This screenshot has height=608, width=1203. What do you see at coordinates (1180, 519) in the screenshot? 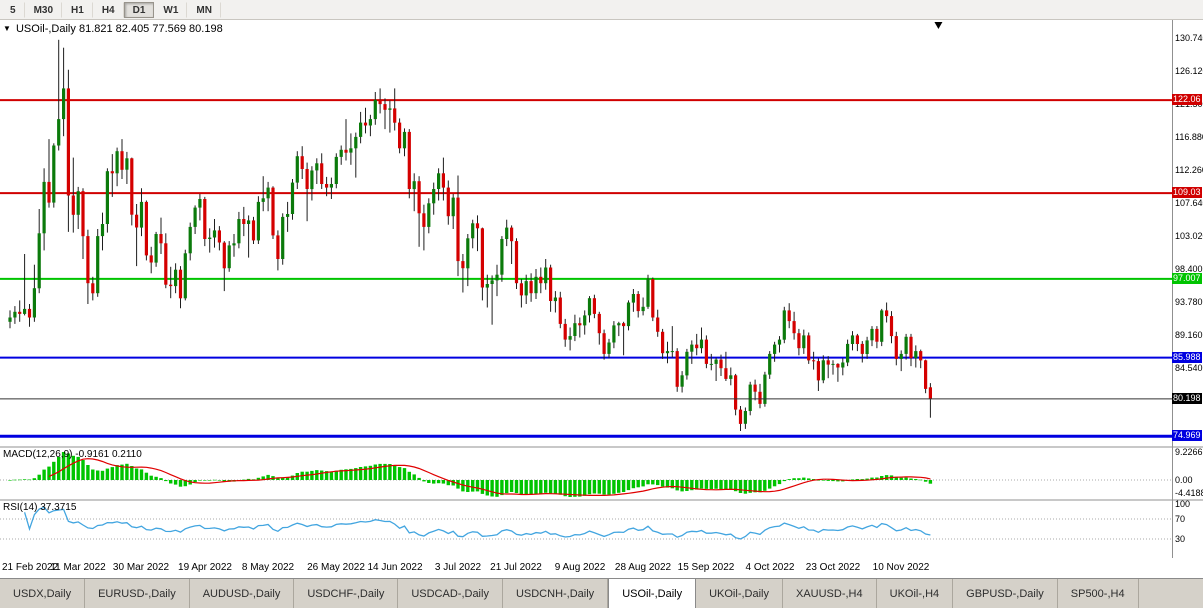
I see `rsi-axis-70: 70` at bounding box center [1180, 519].